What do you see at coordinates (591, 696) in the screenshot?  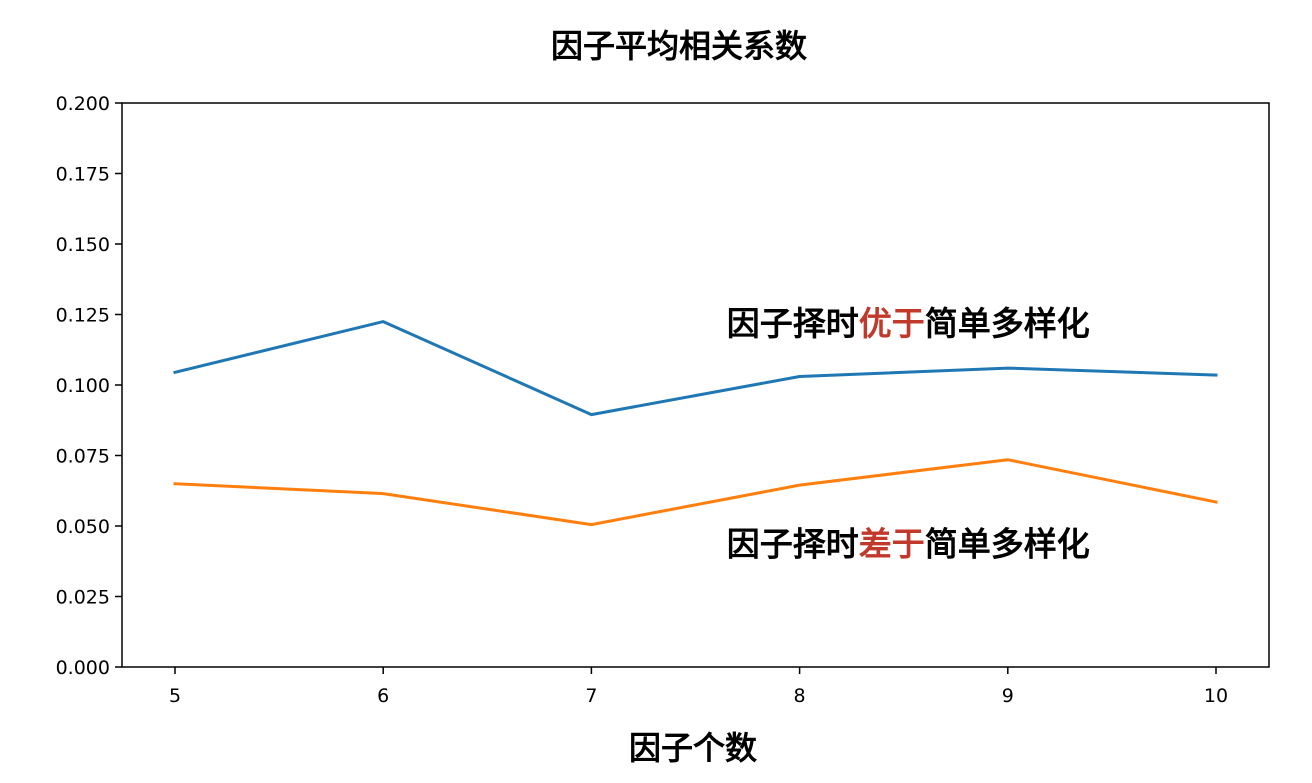 I see `x-tick-label: 7` at bounding box center [591, 696].